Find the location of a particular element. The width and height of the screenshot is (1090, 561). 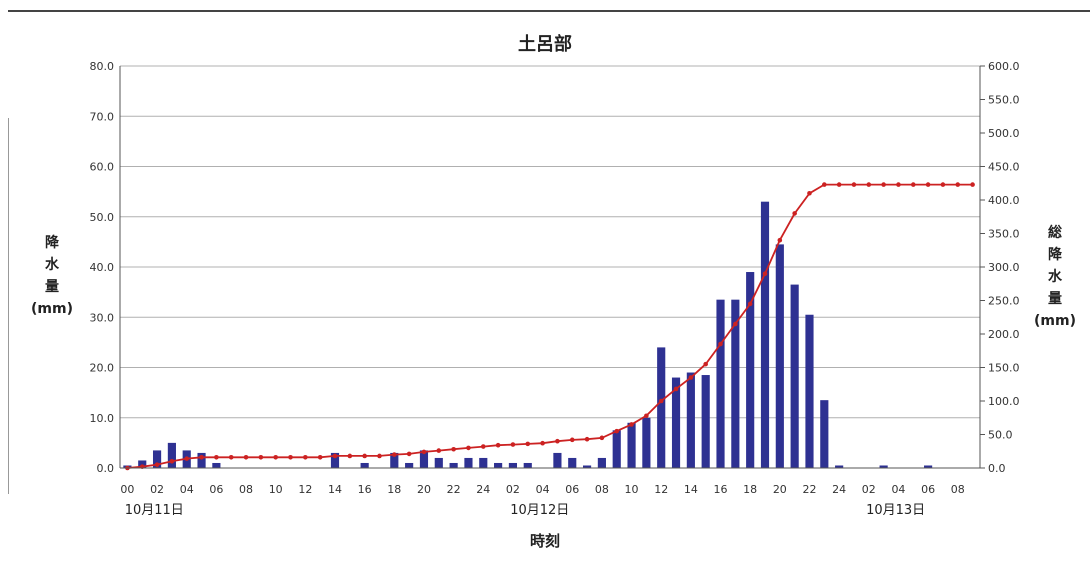

x-tick-label: 06 is located at coordinates (572, 489).